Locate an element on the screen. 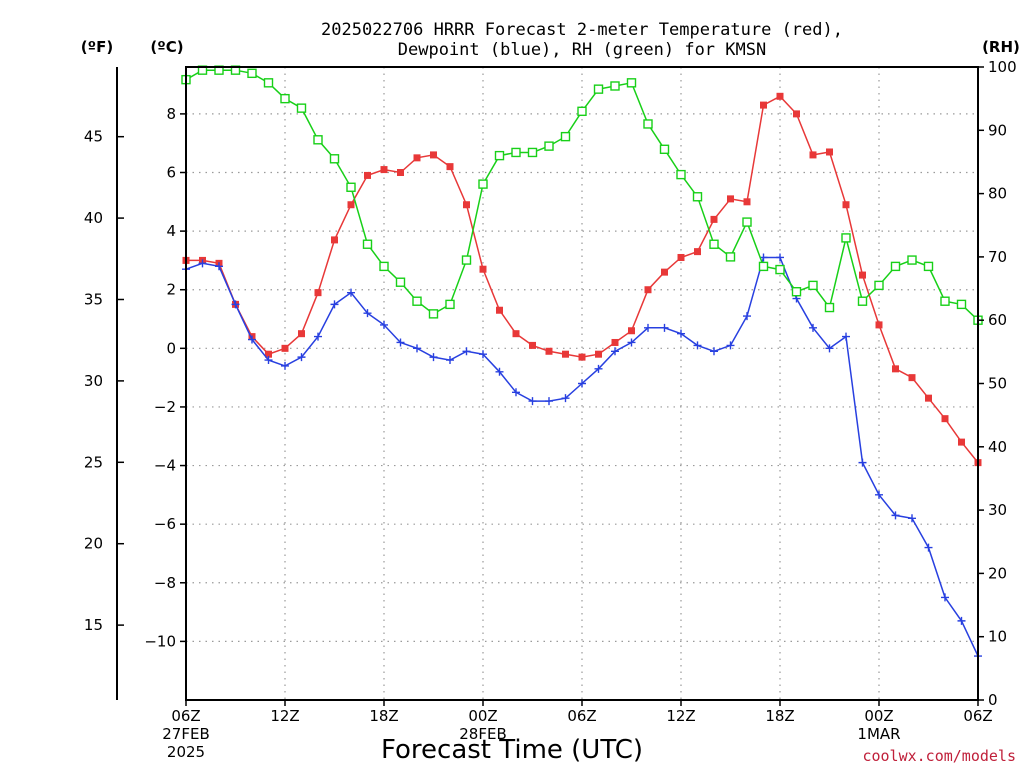  x-tick-label: 06Z is located at coordinates (581, 716).